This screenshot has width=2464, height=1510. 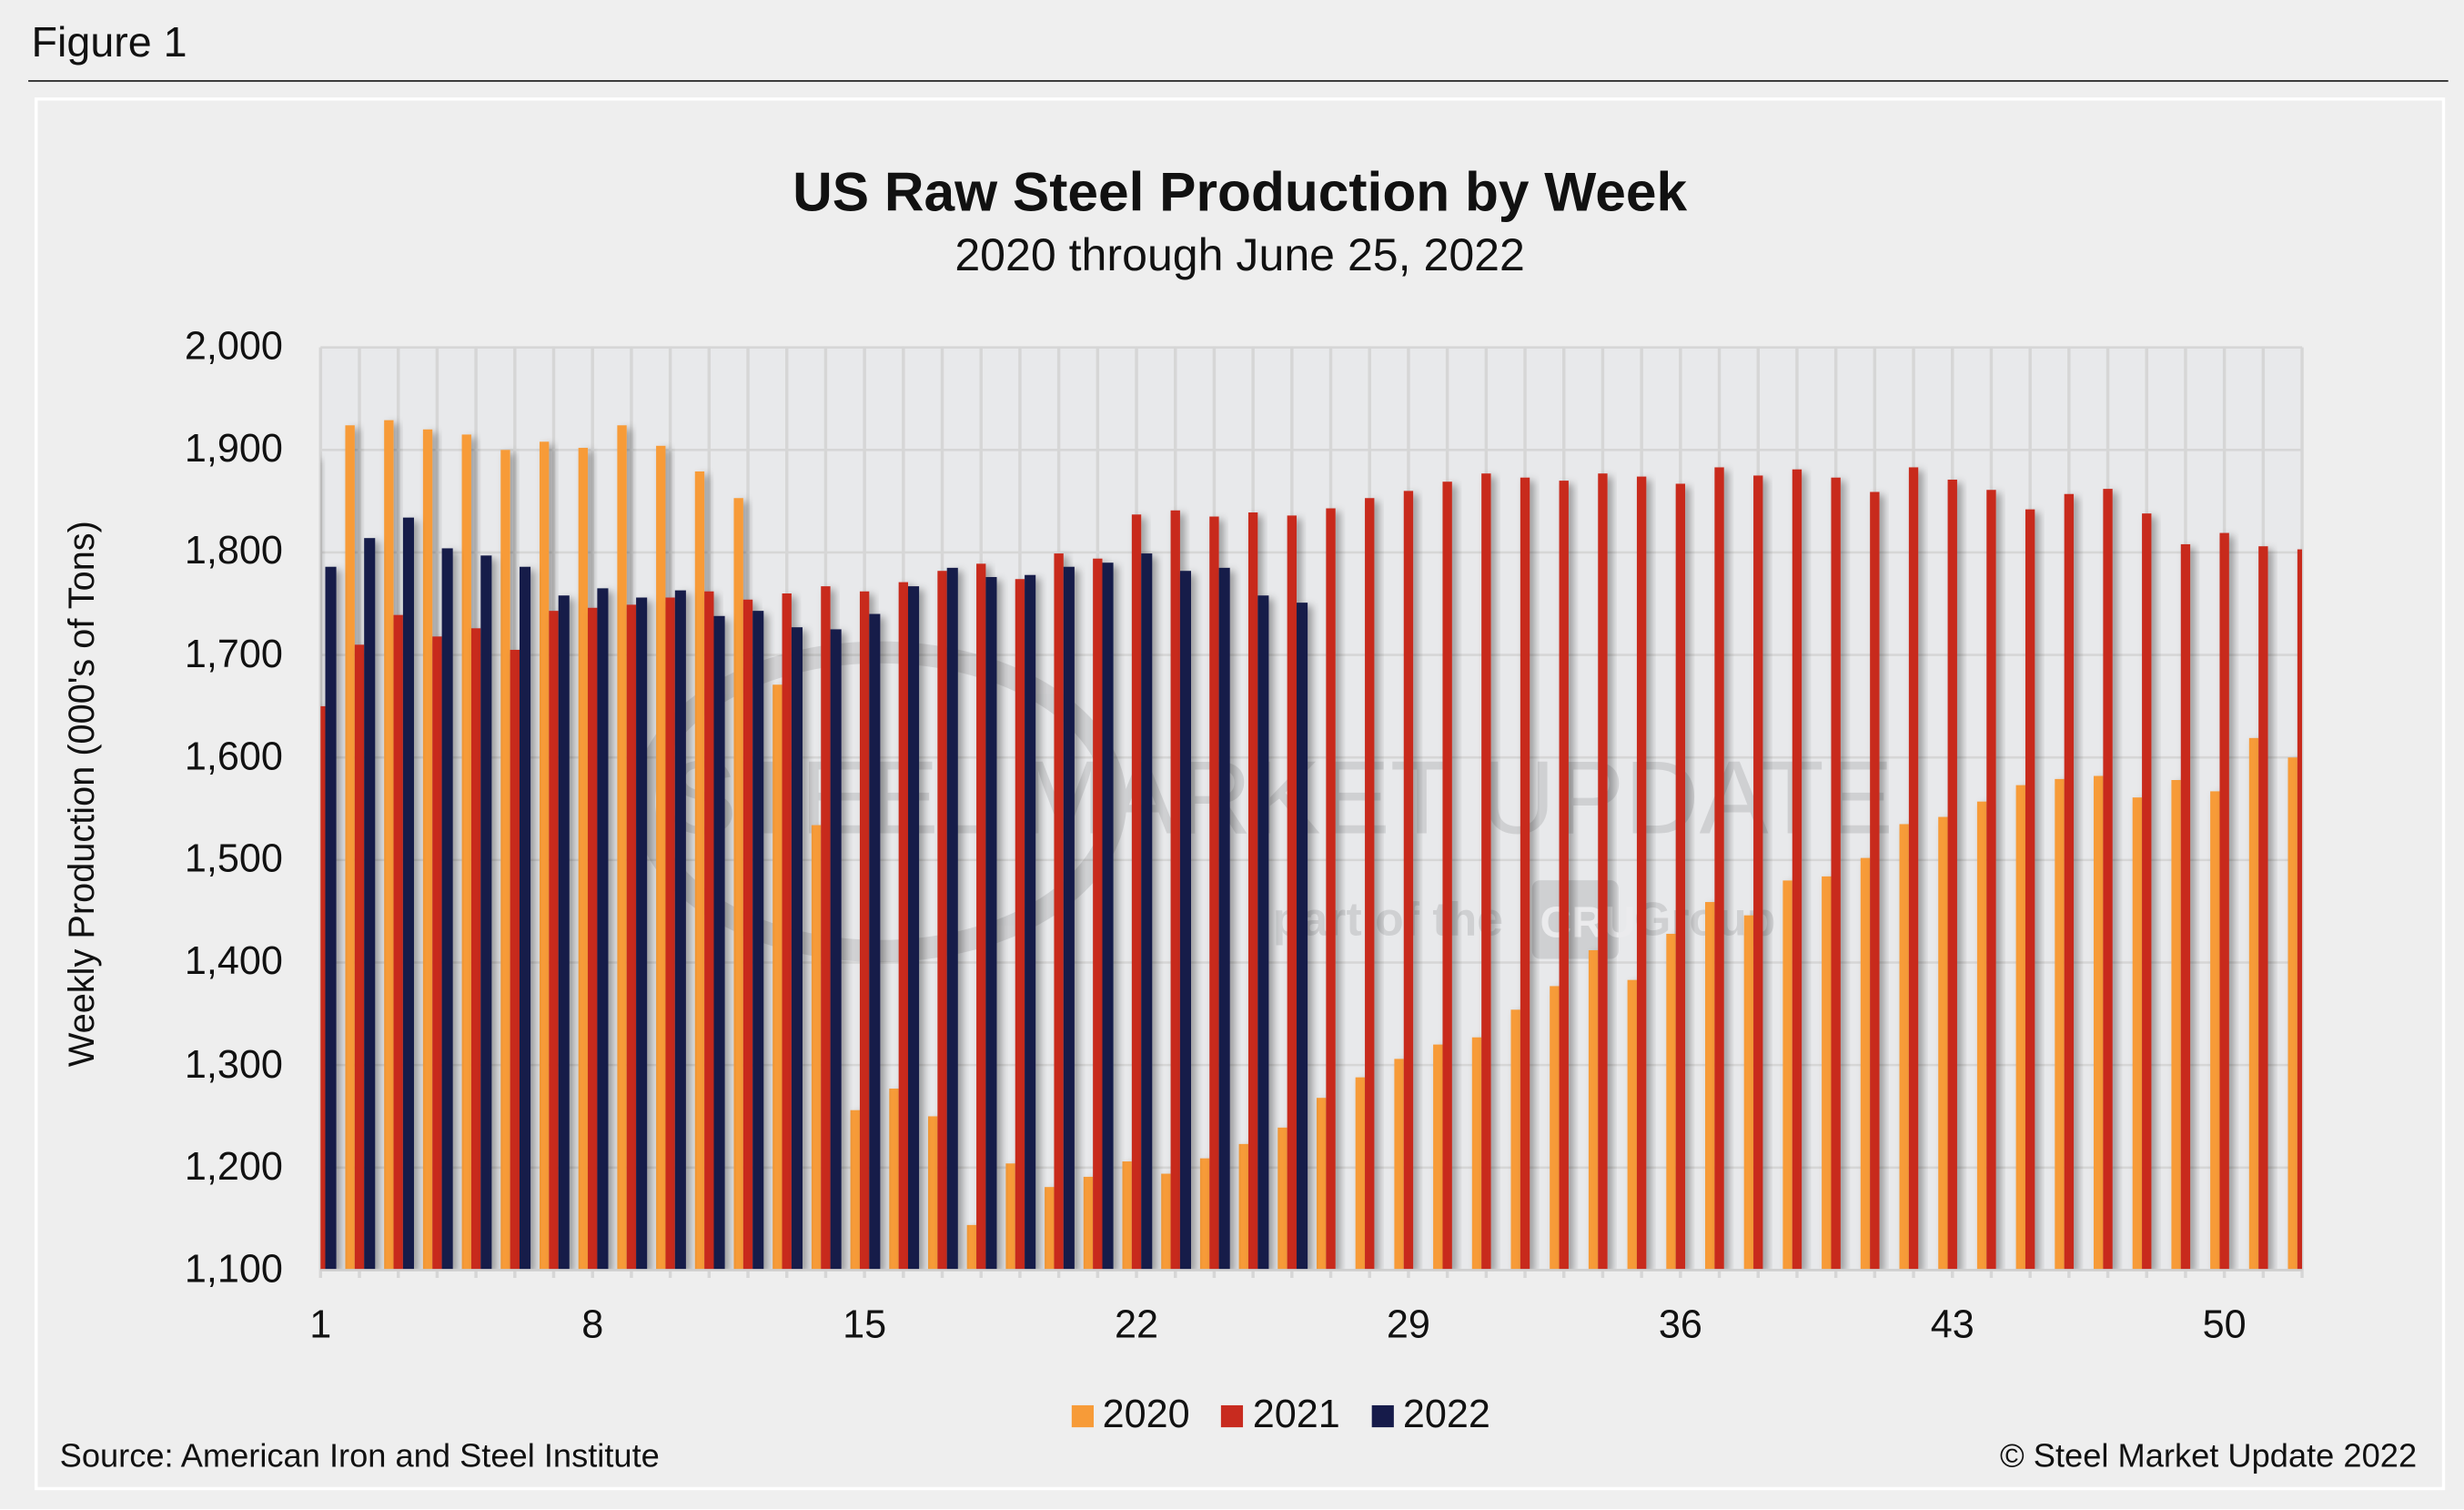 What do you see at coordinates (1446, 1415) in the screenshot?
I see `legend-label: 2022` at bounding box center [1446, 1415].